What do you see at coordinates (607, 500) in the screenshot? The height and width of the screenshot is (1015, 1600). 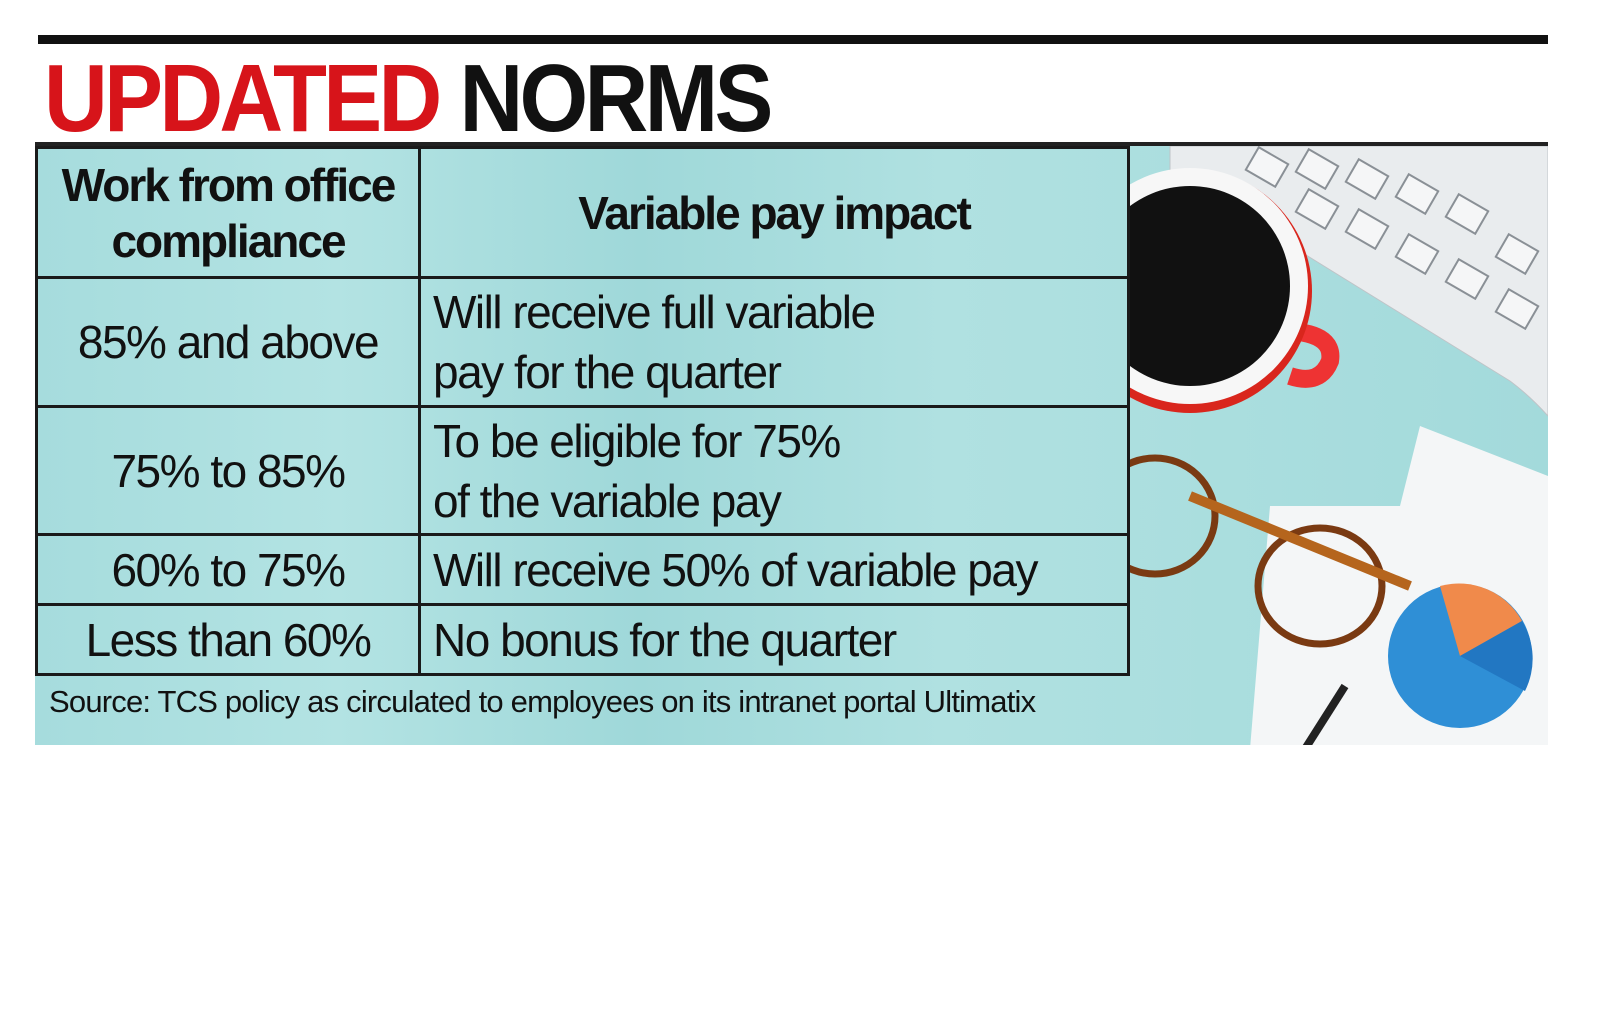 I see `impact-line: of the variable pay` at bounding box center [607, 500].